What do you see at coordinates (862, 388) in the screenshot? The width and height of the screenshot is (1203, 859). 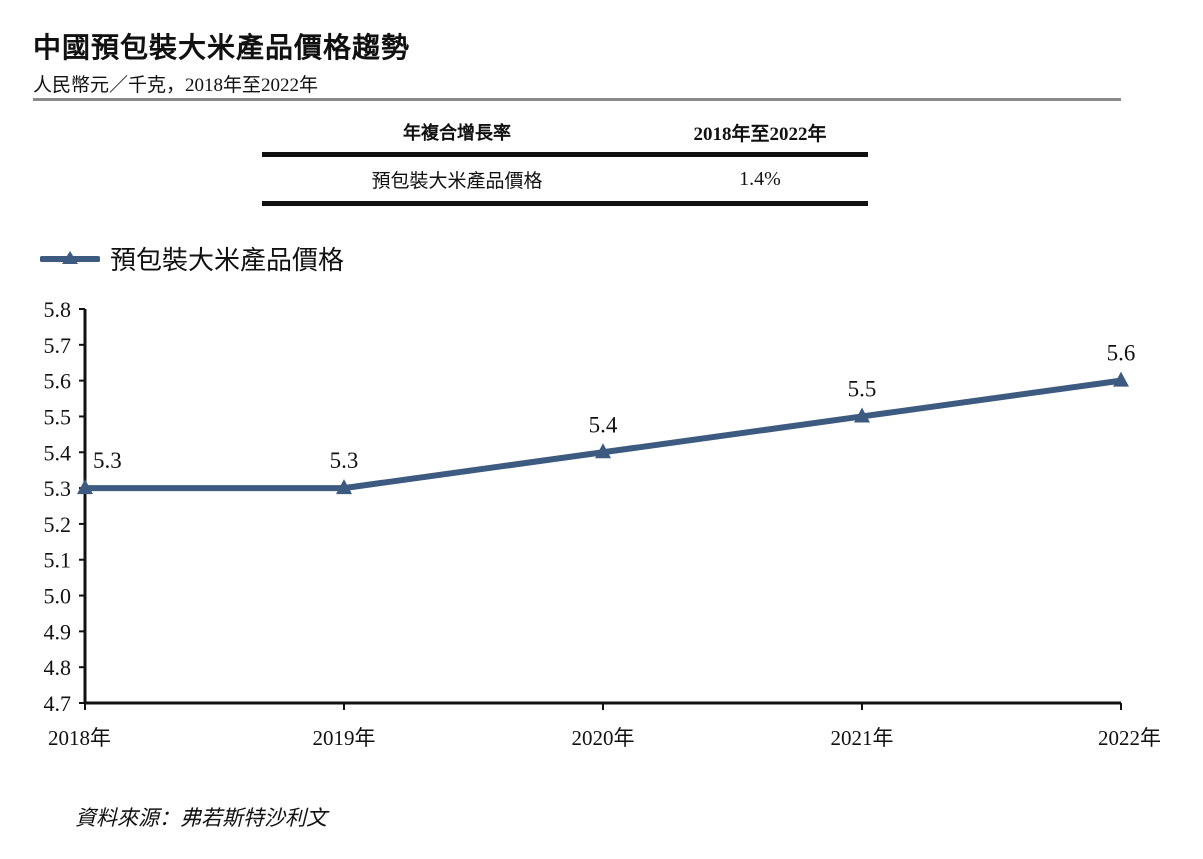 I see `data-label: 5.5` at bounding box center [862, 388].